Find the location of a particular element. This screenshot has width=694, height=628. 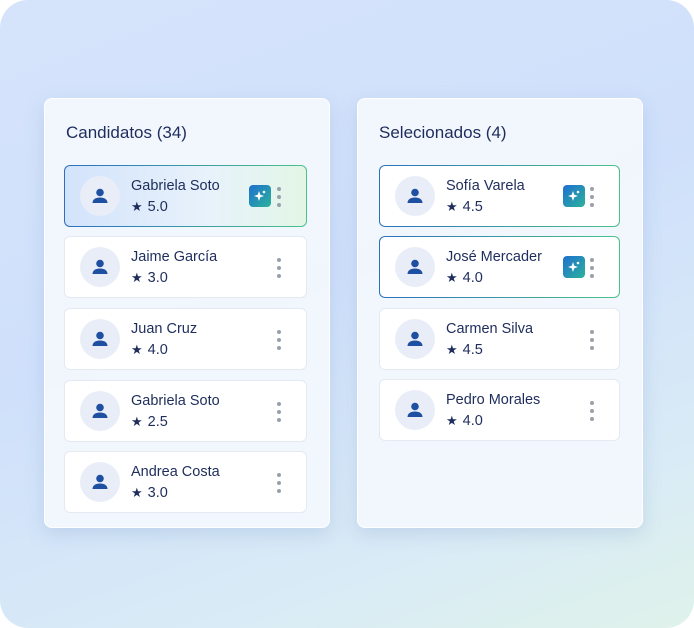

candidate-card: Andrea Costa ★ 3.0 is located at coordinates (185, 482).